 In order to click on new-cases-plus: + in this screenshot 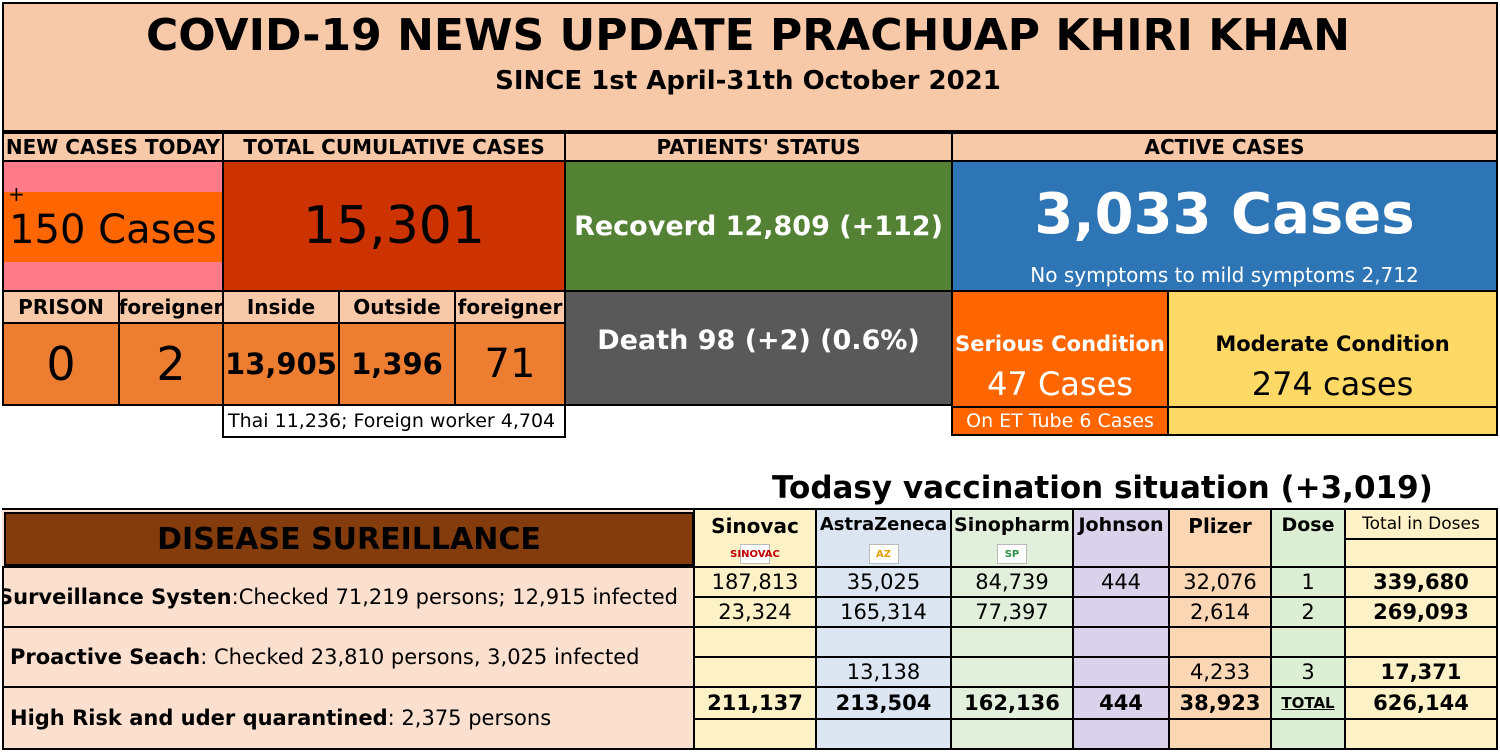, I will do `click(16, 194)`.